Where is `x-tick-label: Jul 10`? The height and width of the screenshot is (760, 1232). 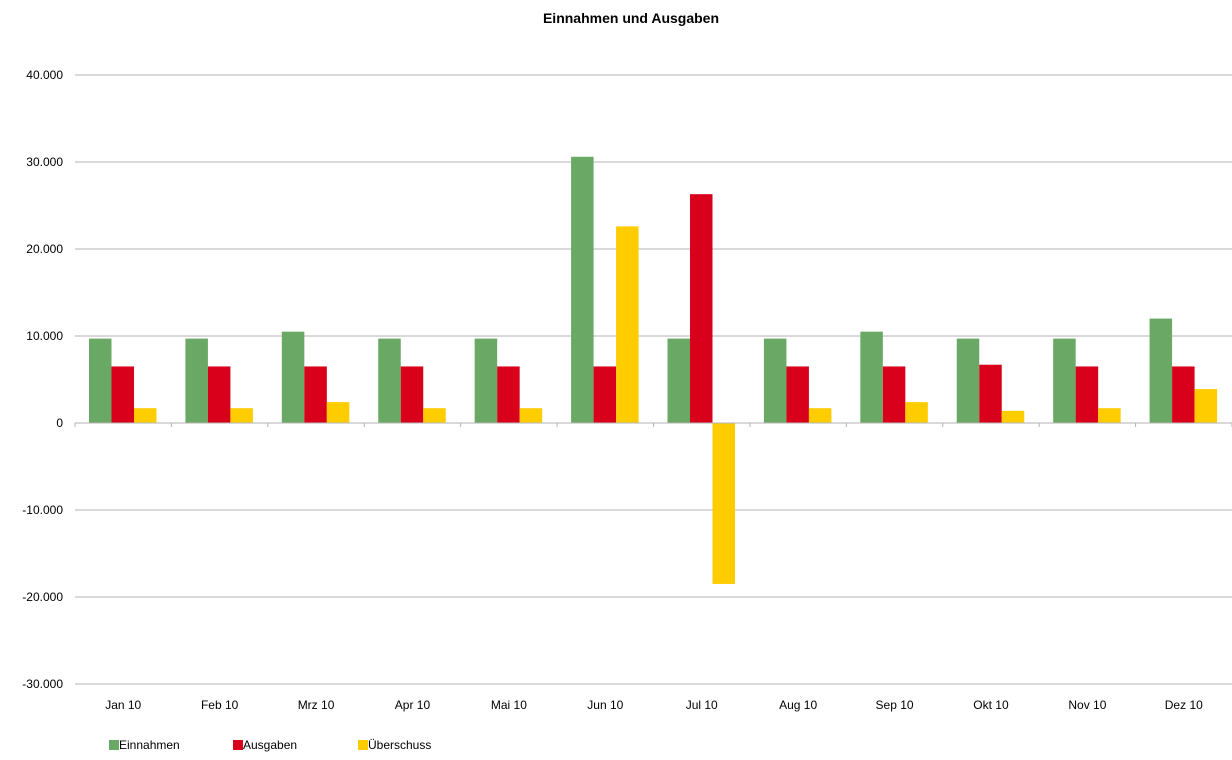 x-tick-label: Jul 10 is located at coordinates (702, 705).